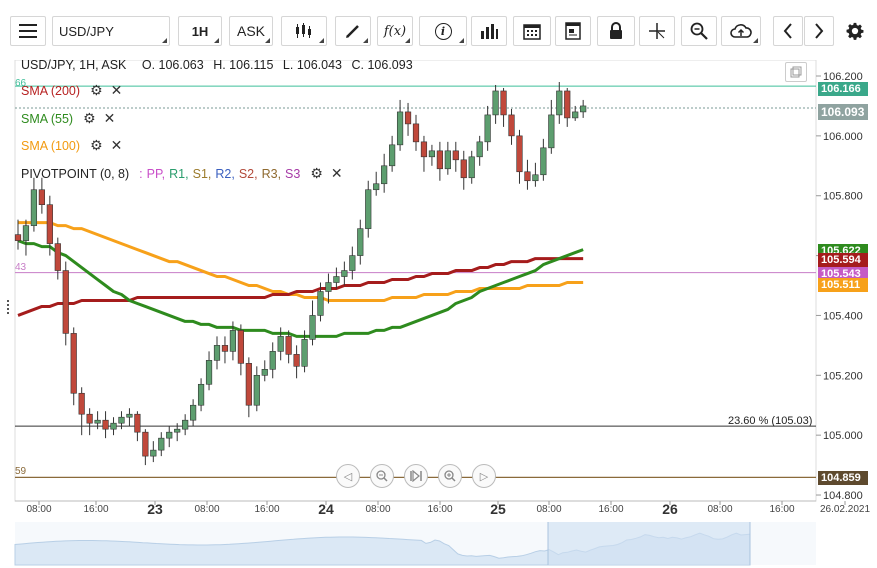 The height and width of the screenshot is (568, 877). I want to click on settings-button, so click(855, 31).